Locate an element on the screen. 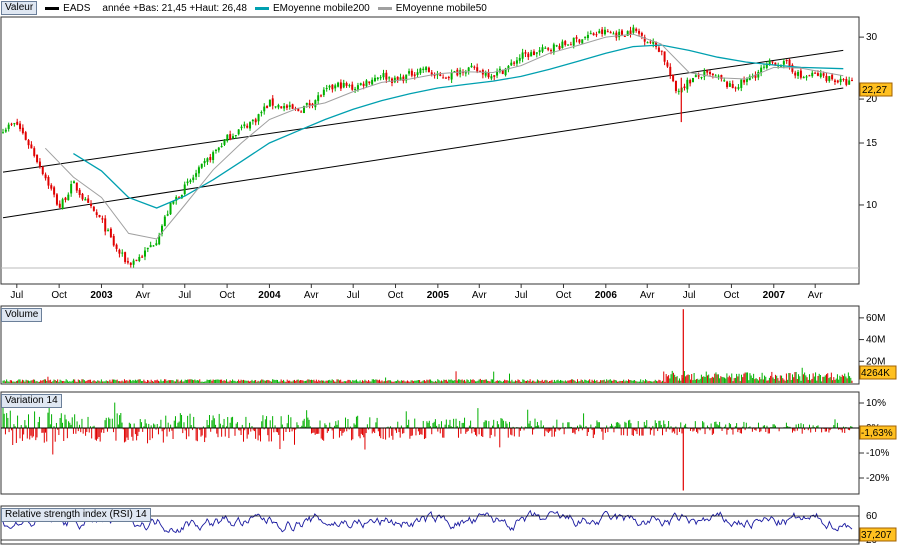 This screenshot has width=899, height=548. var-tick-label: -10% is located at coordinates (877, 453).